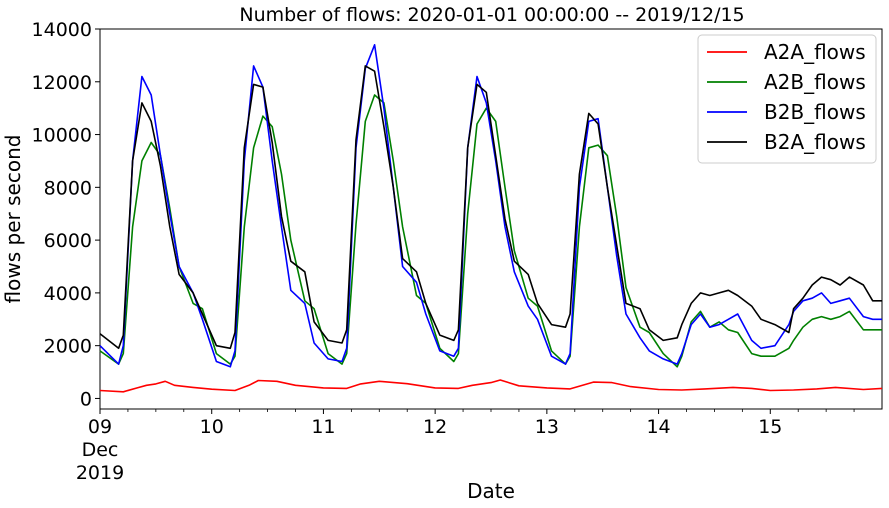  I want to click on y-tick-label: 14000, so click(62, 30).